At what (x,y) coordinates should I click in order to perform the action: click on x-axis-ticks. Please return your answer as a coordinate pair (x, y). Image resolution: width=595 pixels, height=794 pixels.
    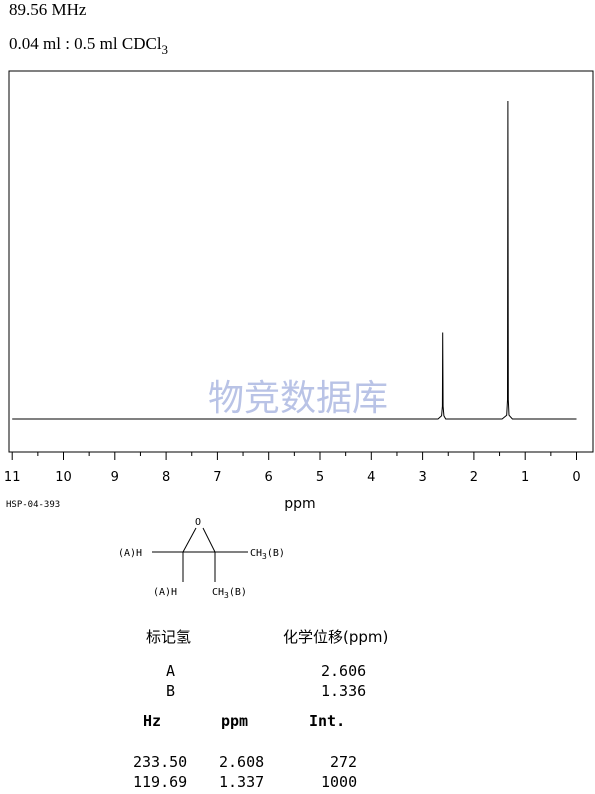
    Looking at the image, I should click on (294, 456).